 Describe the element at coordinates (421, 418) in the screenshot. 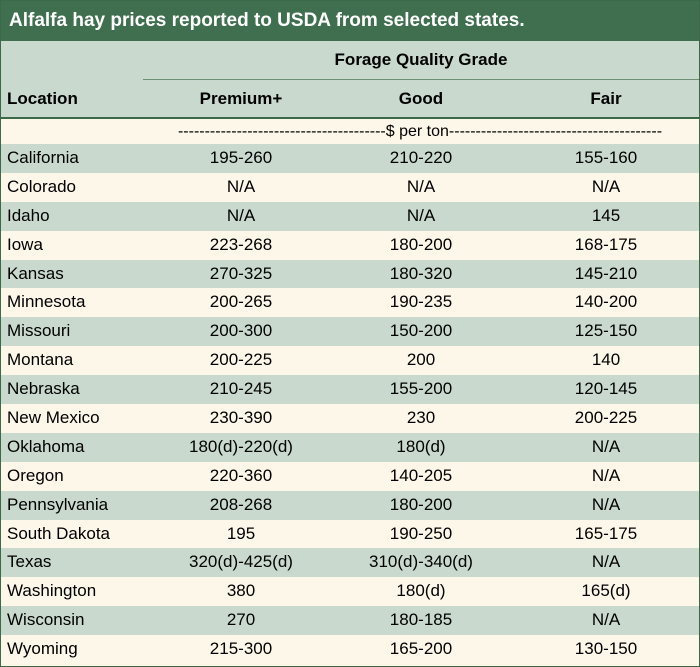

I see `good-price-cell: 230` at that location.